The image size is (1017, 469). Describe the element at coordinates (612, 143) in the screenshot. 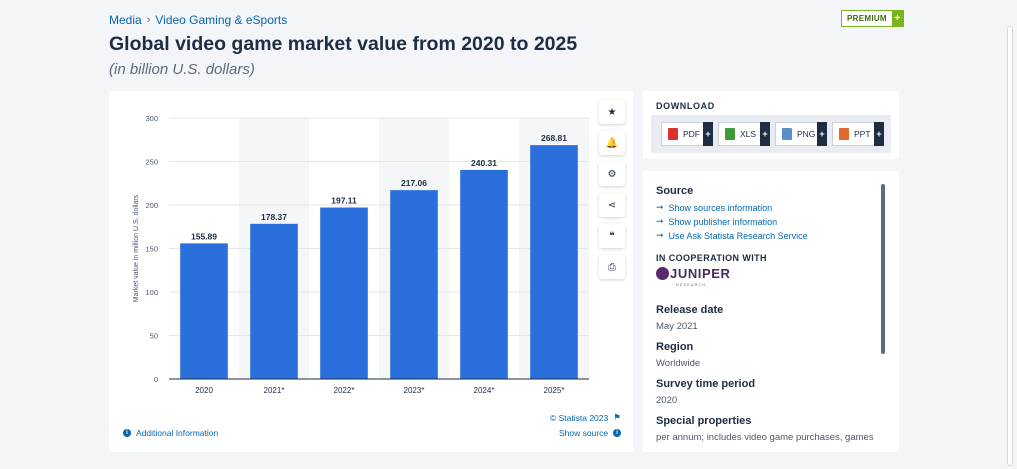

I see `bell-icon: 🔔` at that location.